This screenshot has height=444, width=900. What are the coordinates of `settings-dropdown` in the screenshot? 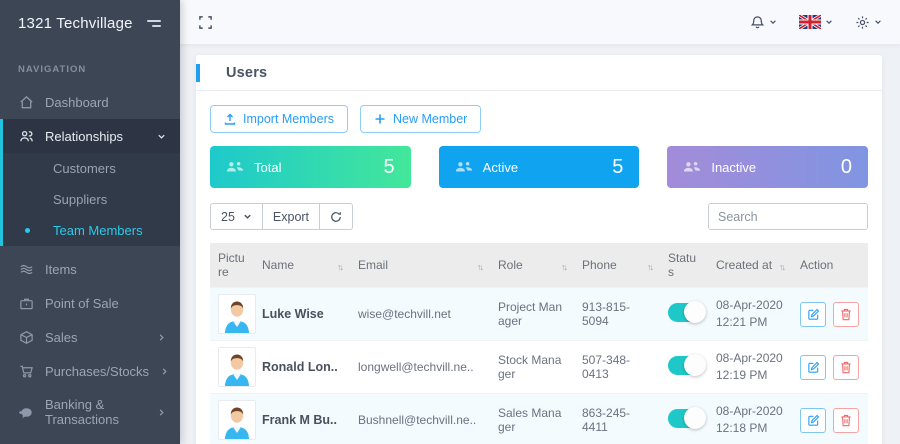 It's located at (868, 22).